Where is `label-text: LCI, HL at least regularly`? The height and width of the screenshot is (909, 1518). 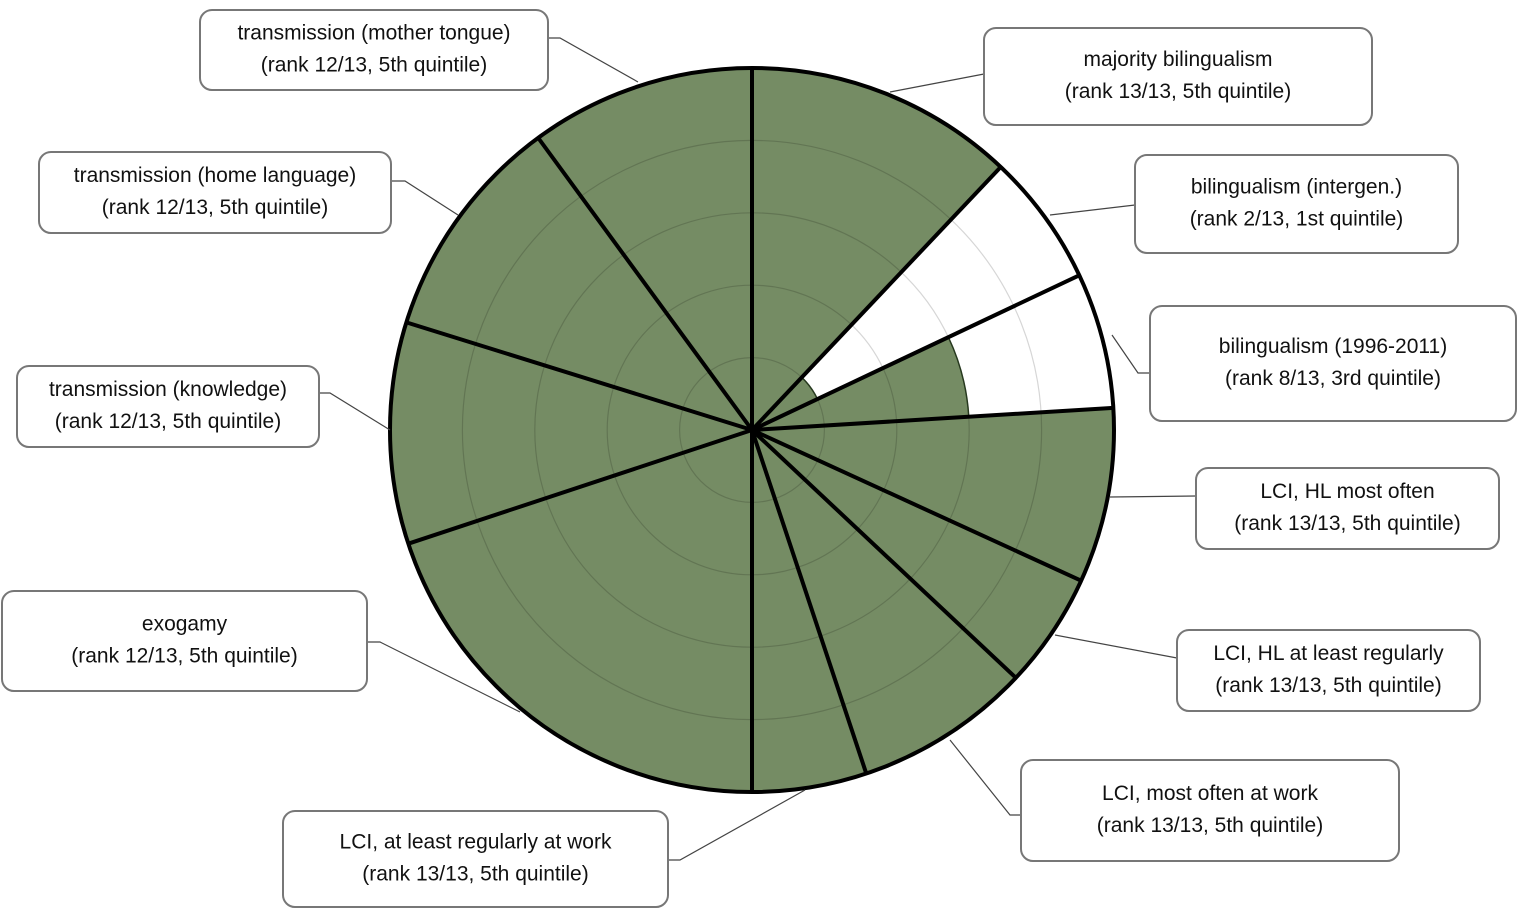
label-text: LCI, HL at least regularly is located at coordinates (1328, 653).